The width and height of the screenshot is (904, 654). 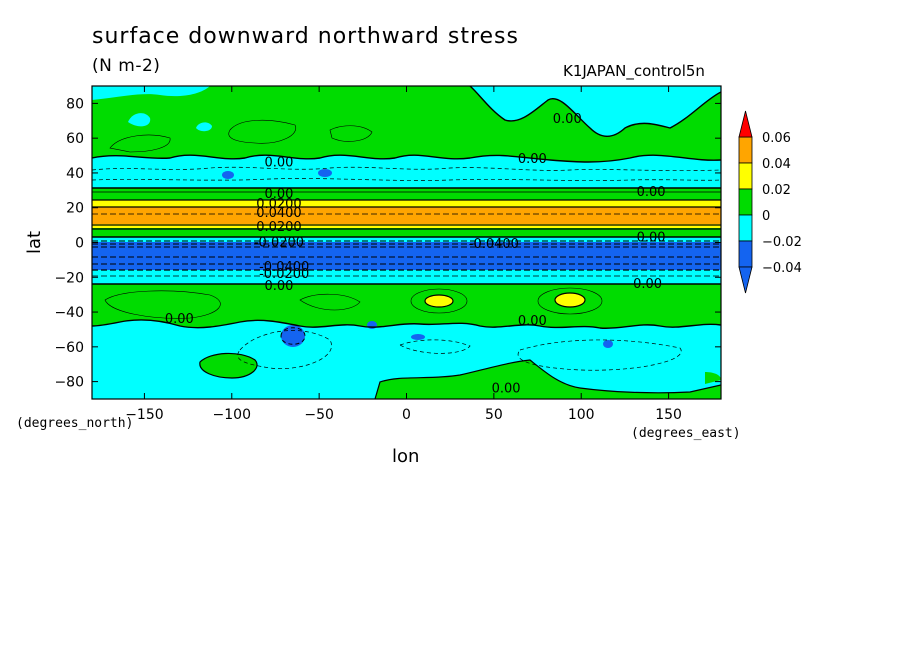 I want to click on band-green-5n, so click(x=406, y=232).